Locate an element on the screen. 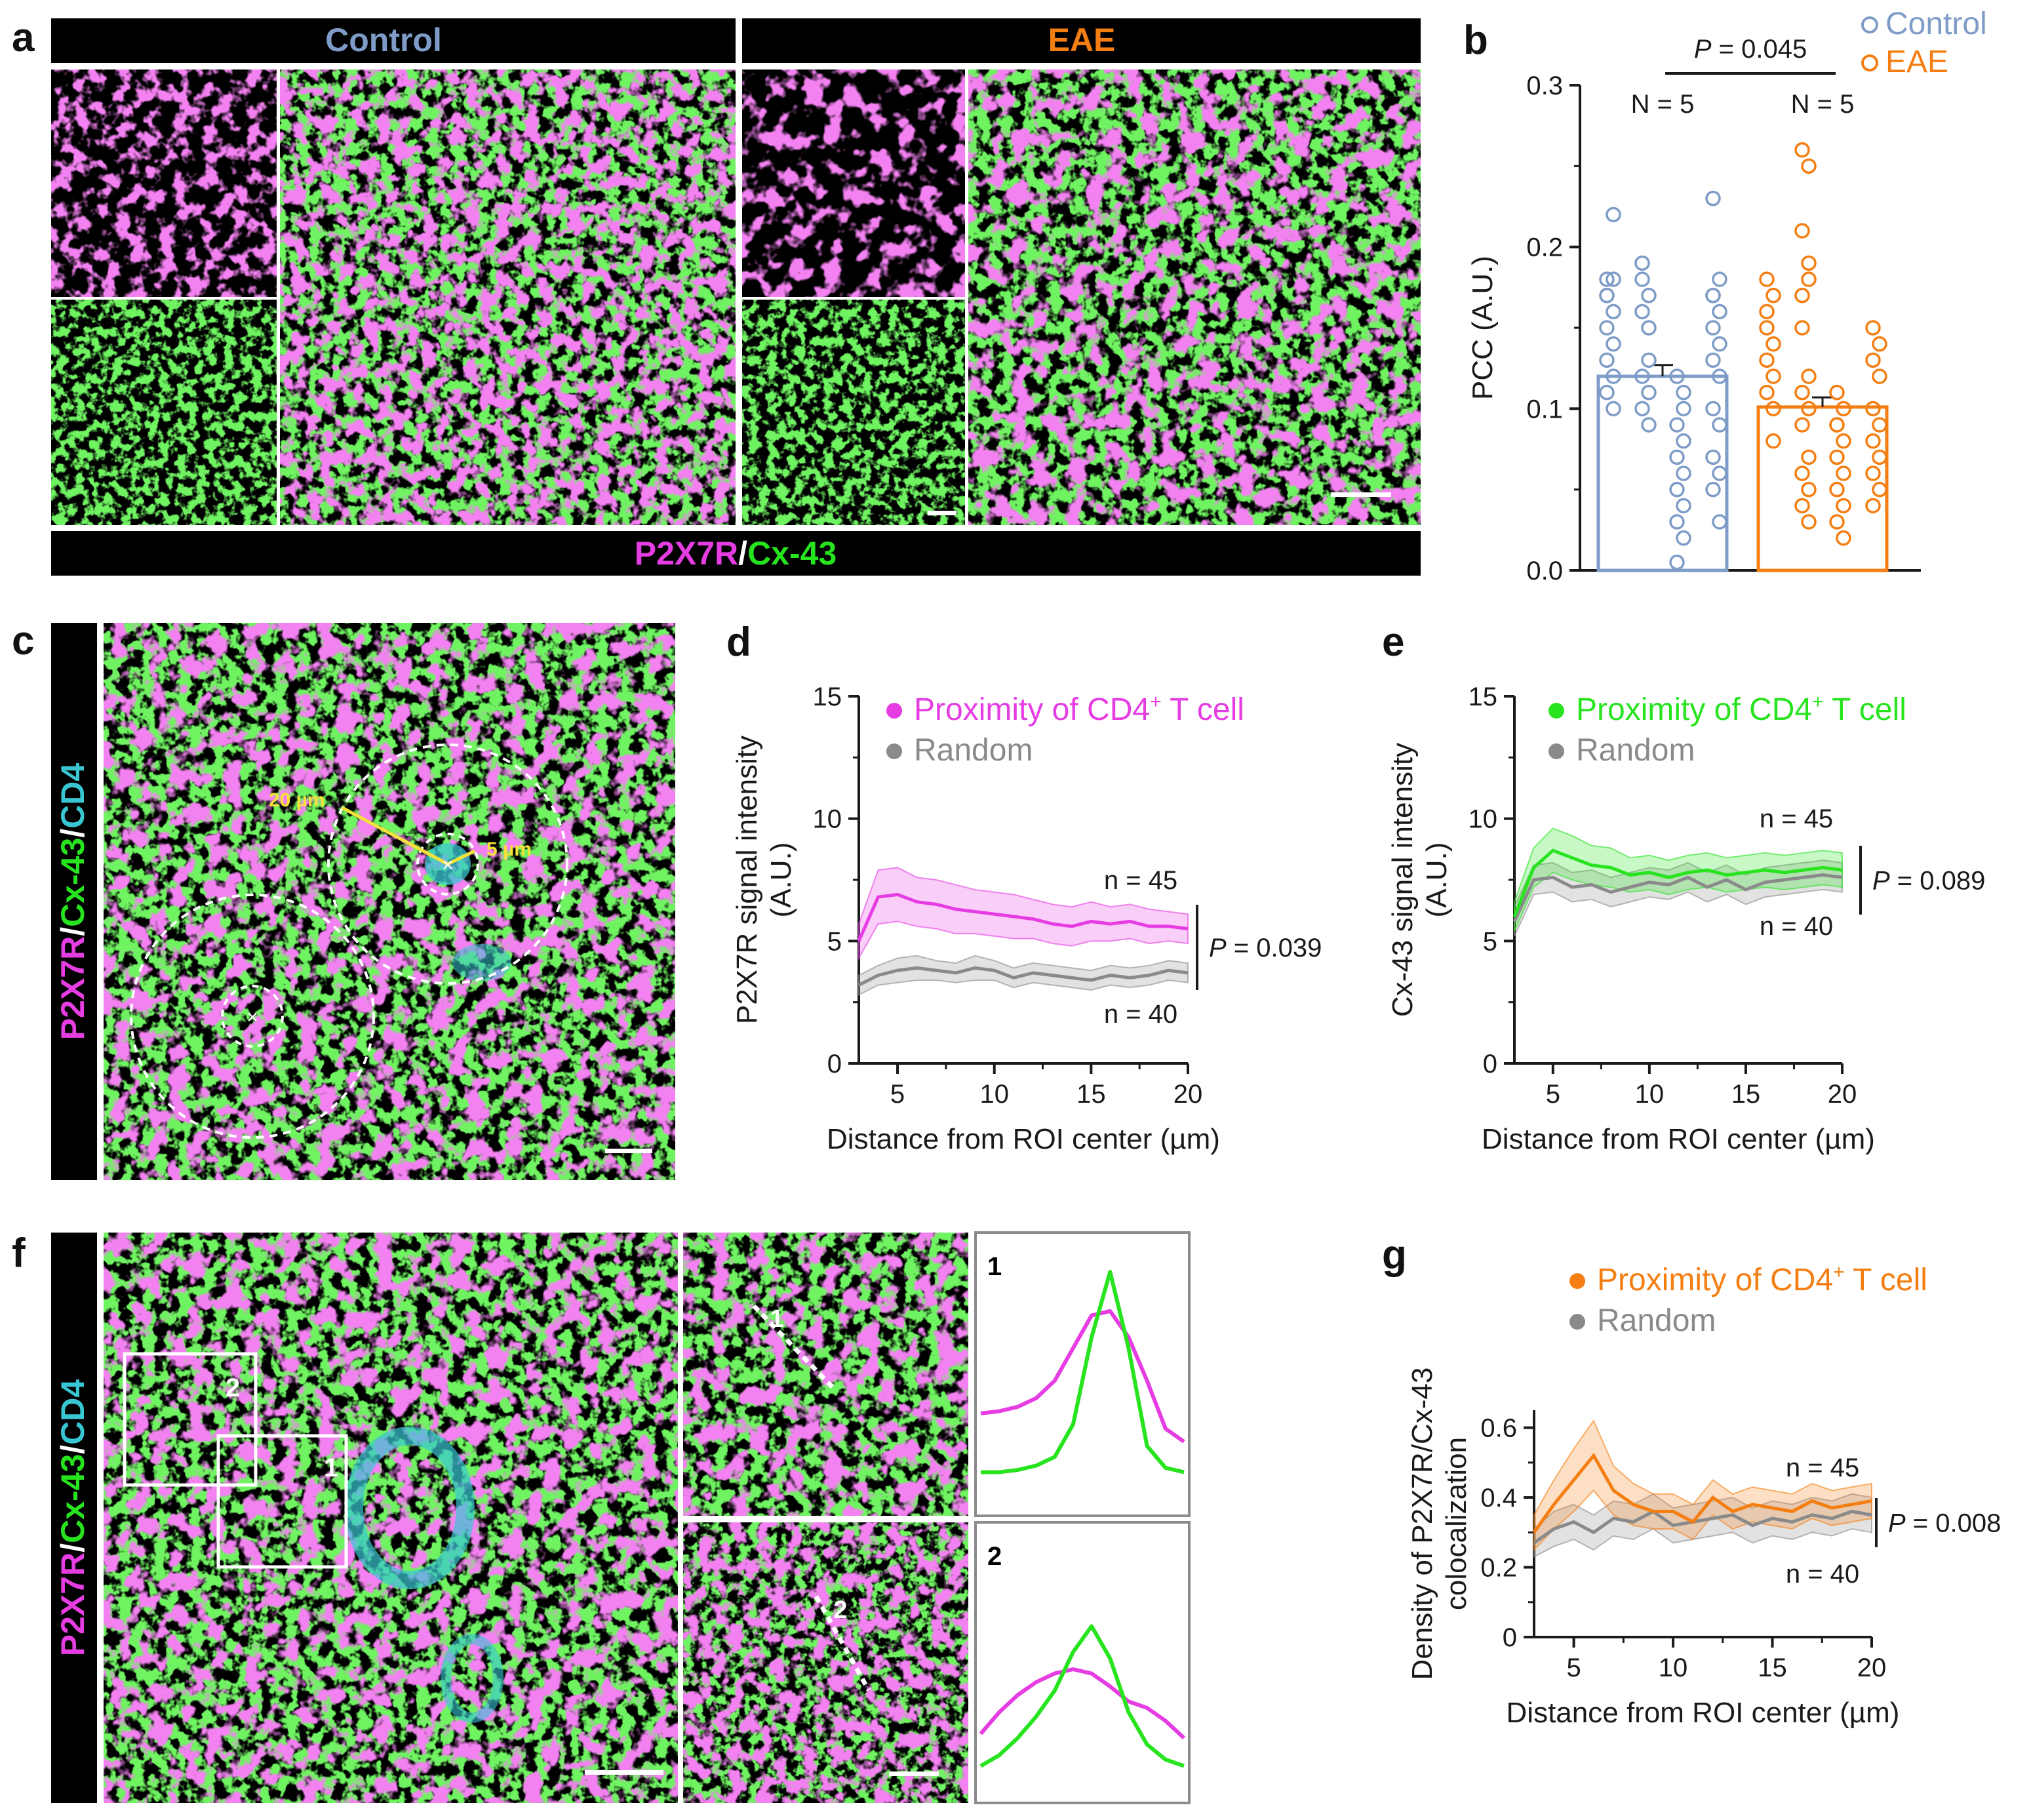 This screenshot has height=1820, width=2031. d-ylabel-2: (A.U.) is located at coordinates (781, 880).